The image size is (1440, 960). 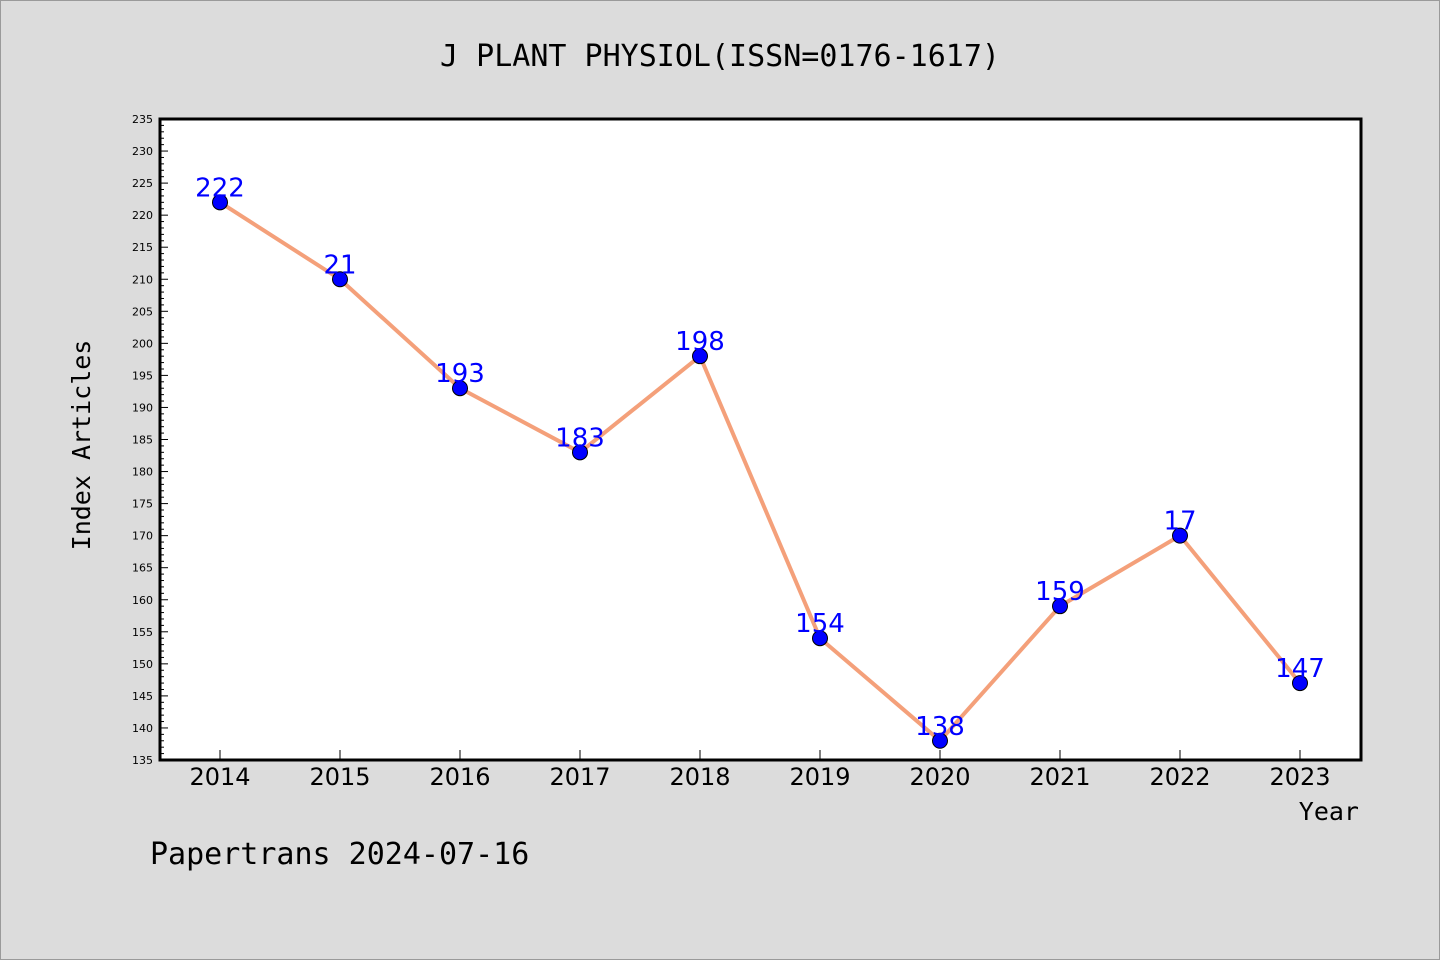 I want to click on footer-text: Papertrans 2024-07-16, so click(x=339, y=854).